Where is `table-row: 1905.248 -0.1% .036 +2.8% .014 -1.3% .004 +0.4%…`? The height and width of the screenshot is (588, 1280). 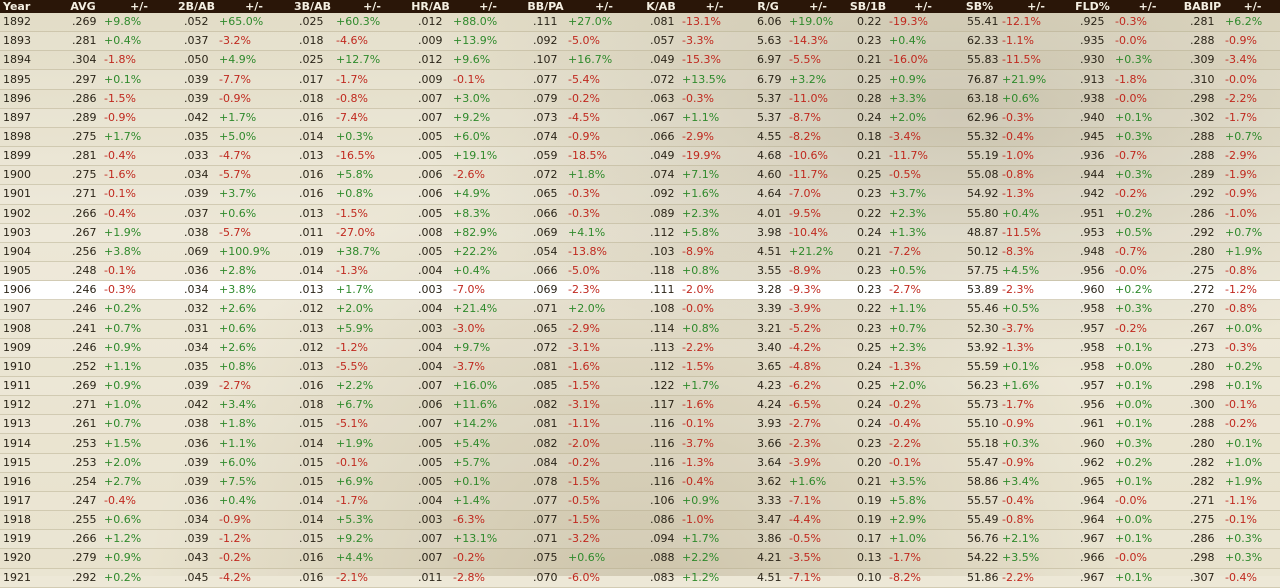
table-row: 1905.248 -0.1% .036 +2.8% .014 -1.3% .004 +0.4%… is located at coordinates (640, 271).